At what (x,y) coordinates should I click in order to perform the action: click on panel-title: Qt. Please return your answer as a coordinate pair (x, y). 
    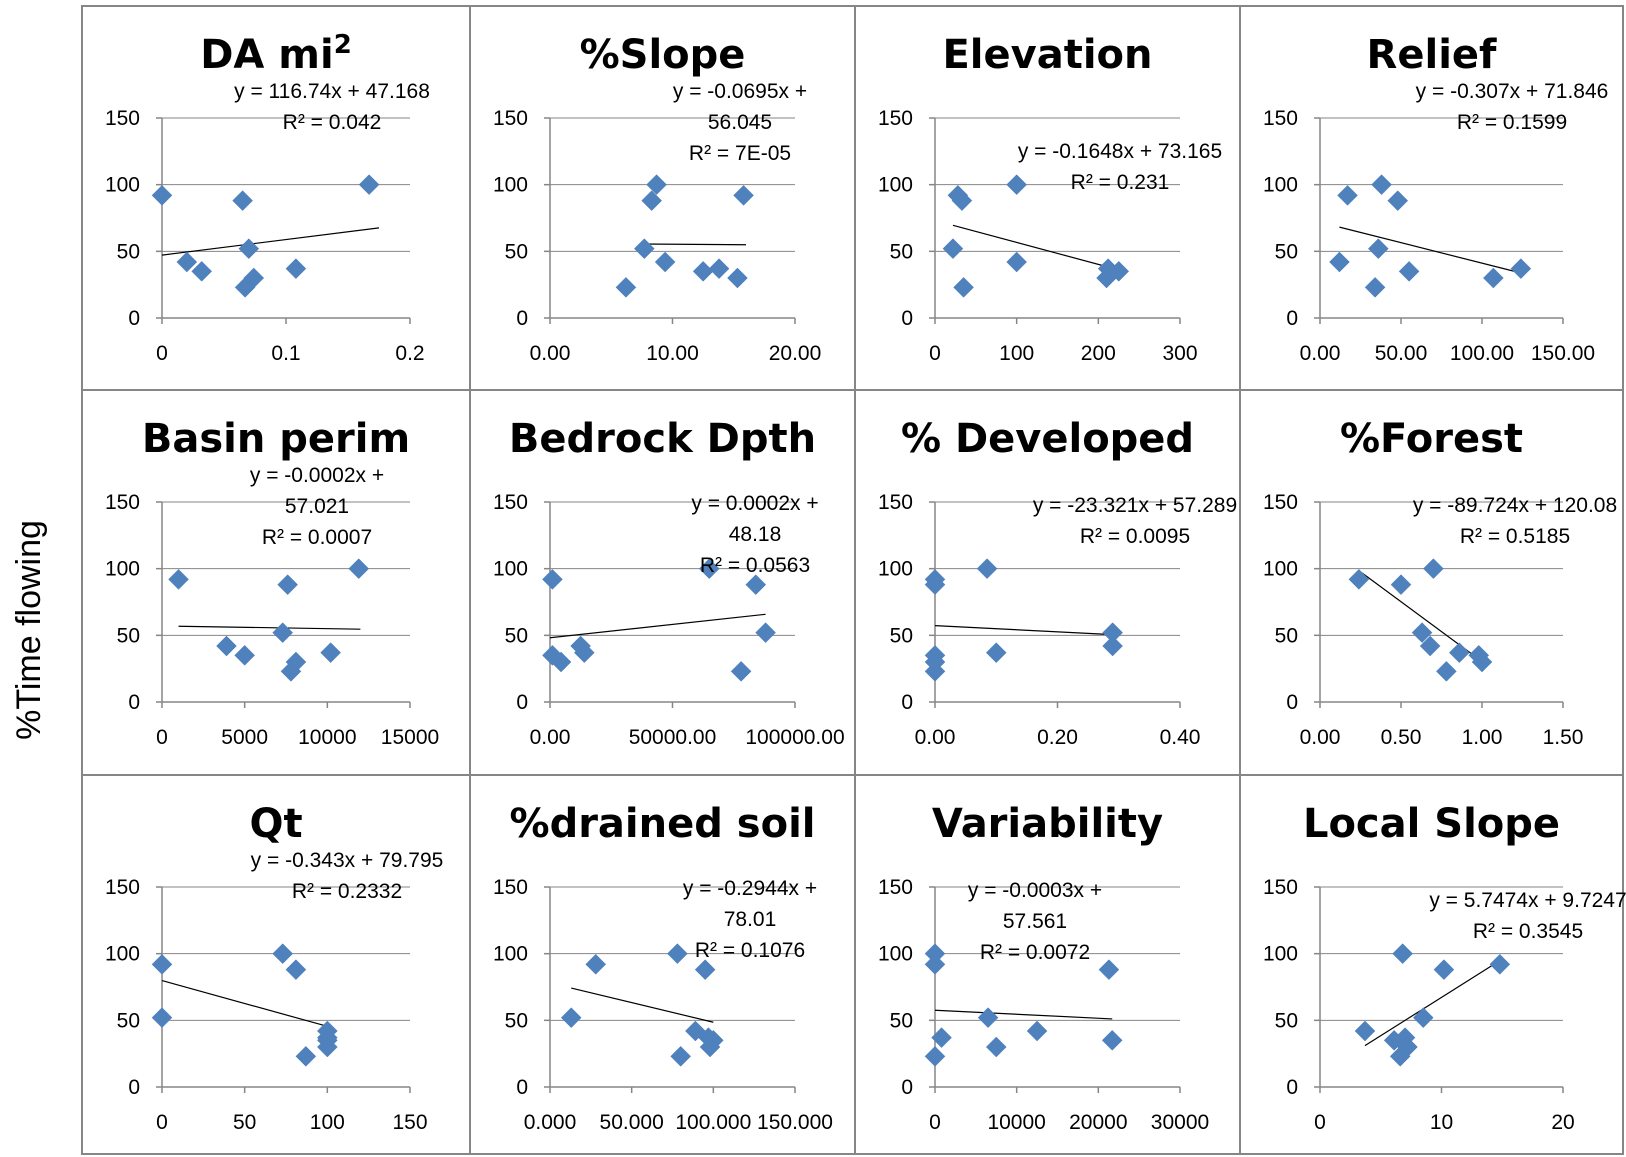
    Looking at the image, I should click on (275, 824).